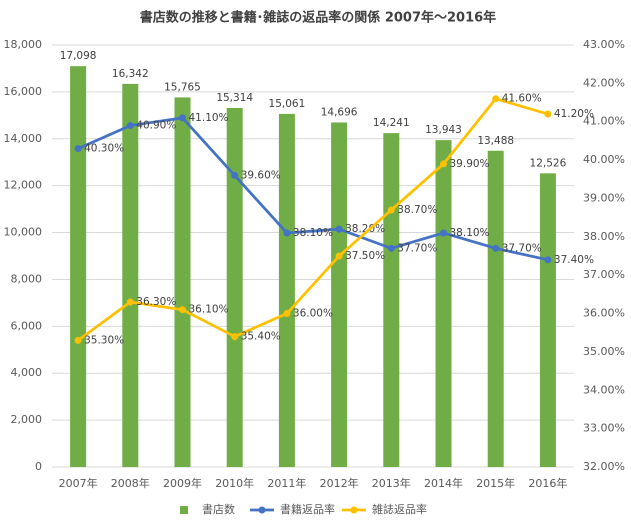  What do you see at coordinates (23, 91) in the screenshot?
I see `y-tick-label: 16,000` at bounding box center [23, 91].